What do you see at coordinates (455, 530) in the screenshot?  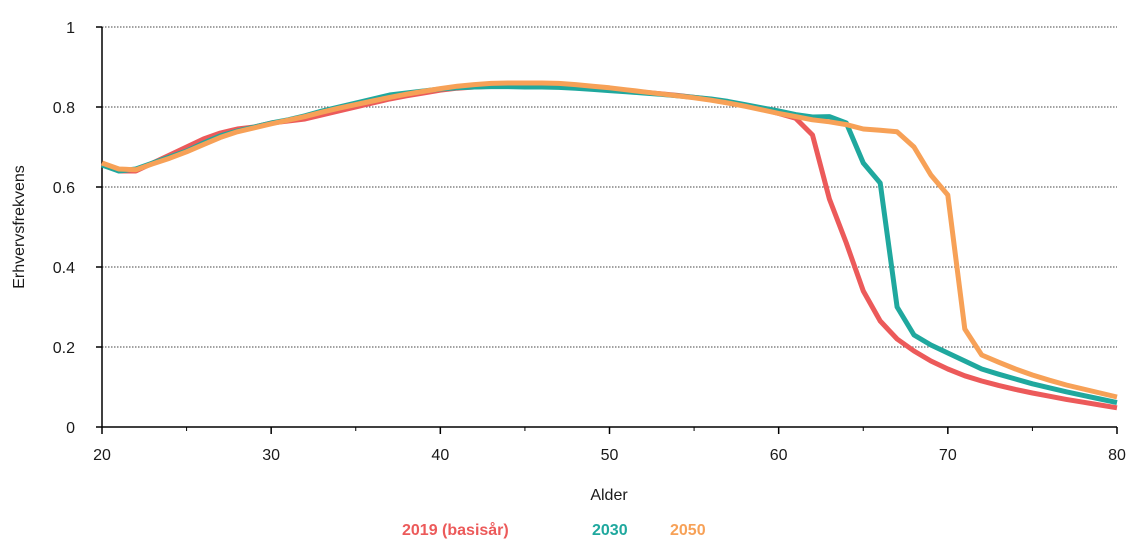 I see `legend-item-2019: 2019 (basisår)` at bounding box center [455, 530].